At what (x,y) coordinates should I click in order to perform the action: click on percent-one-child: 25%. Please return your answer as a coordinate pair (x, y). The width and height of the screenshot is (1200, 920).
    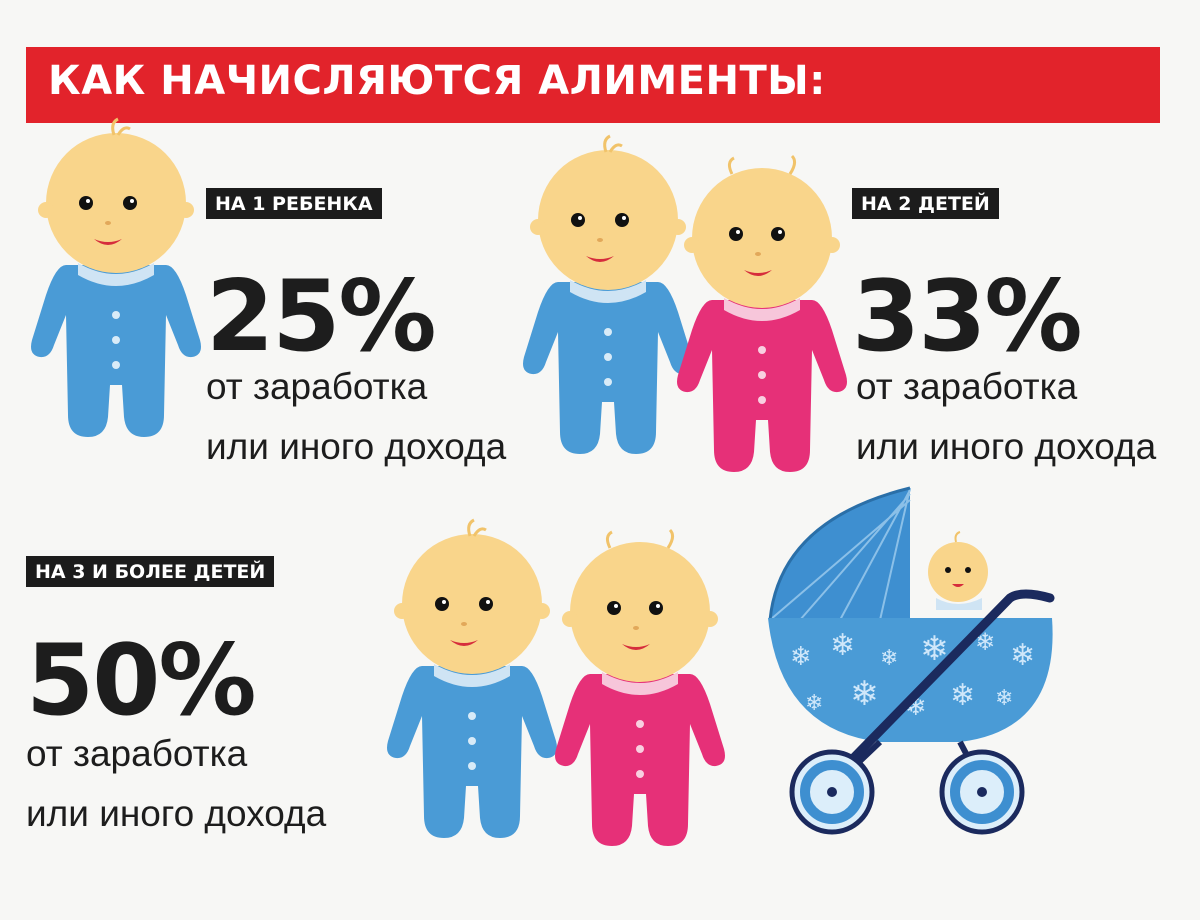
    Looking at the image, I should click on (321, 317).